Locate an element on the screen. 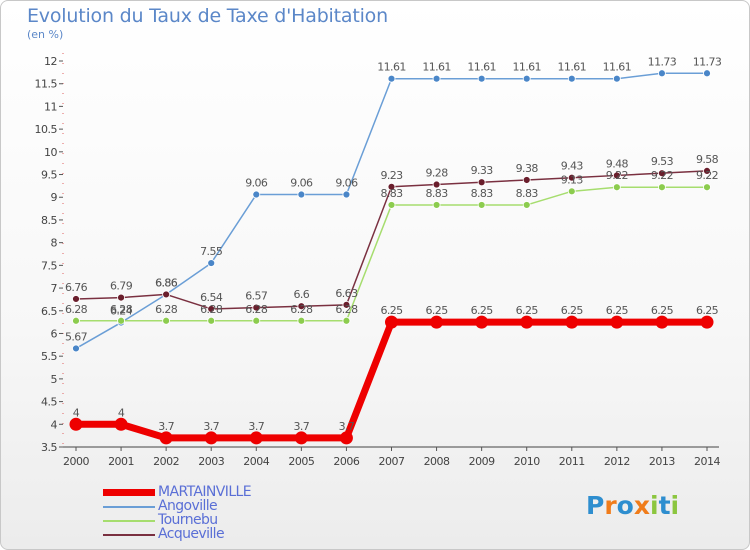 This screenshot has height=550, width=750. proxiti-logo: Proxiti is located at coordinates (632, 505).